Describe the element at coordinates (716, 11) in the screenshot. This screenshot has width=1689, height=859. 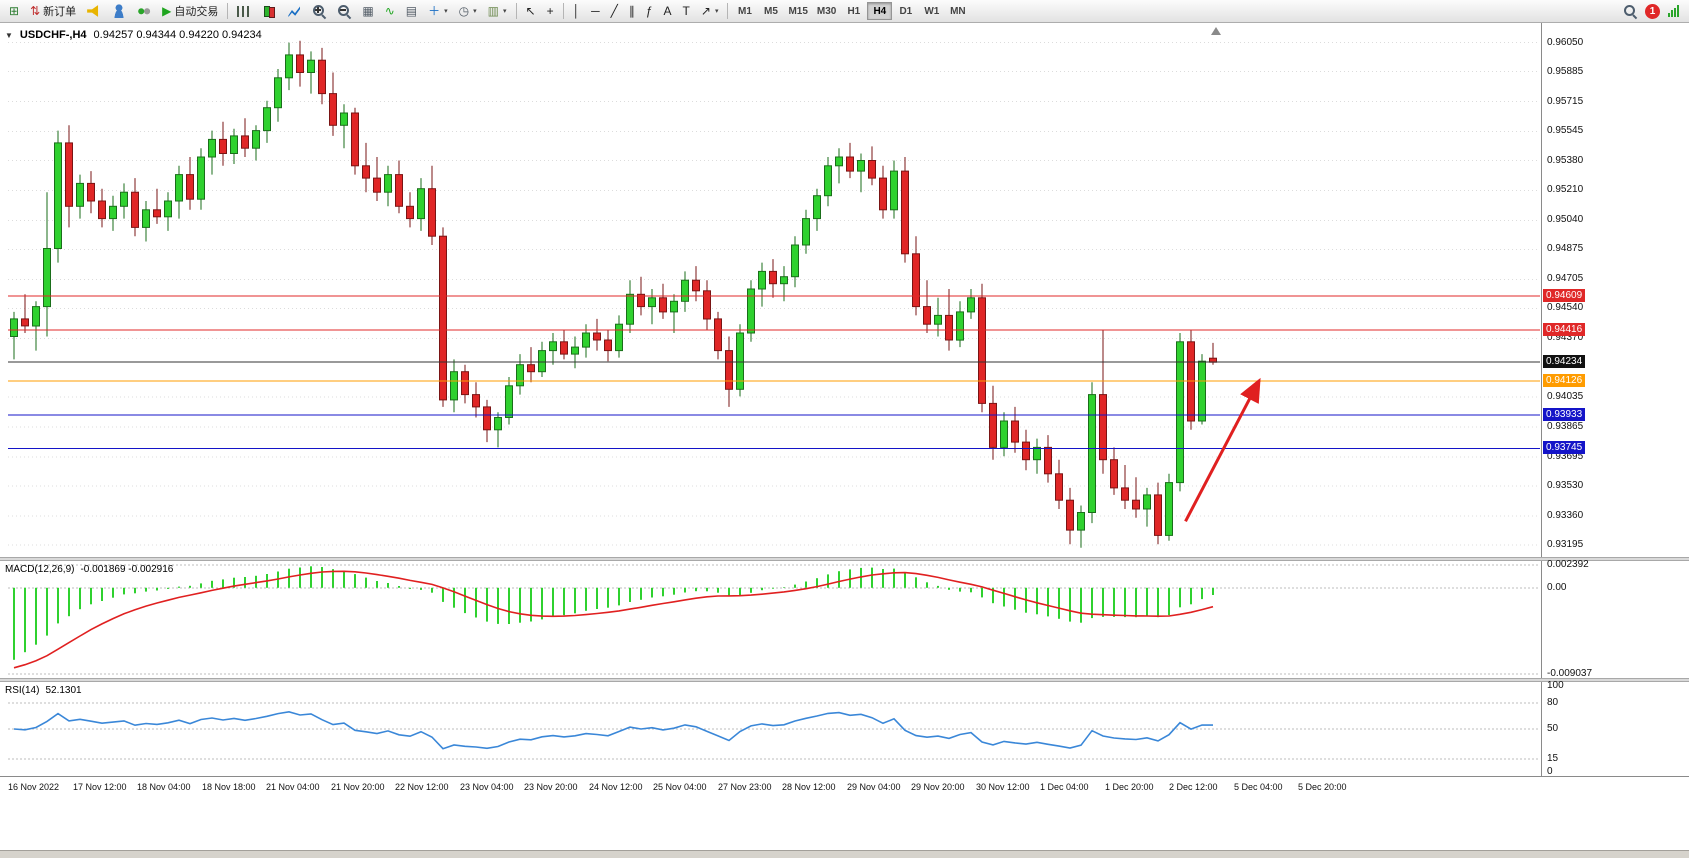
I see `shapes-tool-dropdown-caret: ▾` at that location.